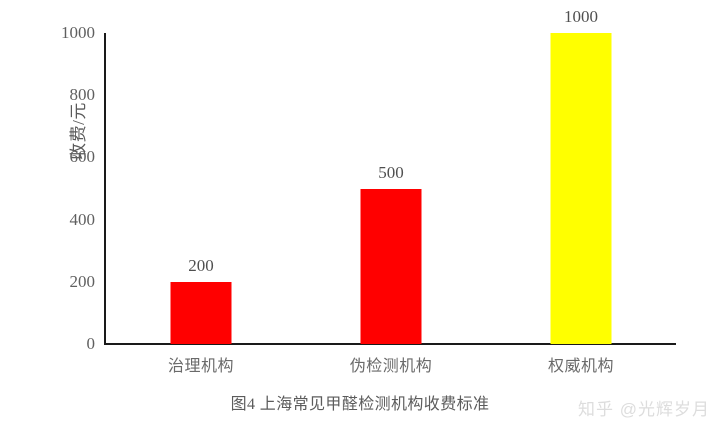 The width and height of the screenshot is (720, 433). I want to click on y-axis-line, so click(105, 189).